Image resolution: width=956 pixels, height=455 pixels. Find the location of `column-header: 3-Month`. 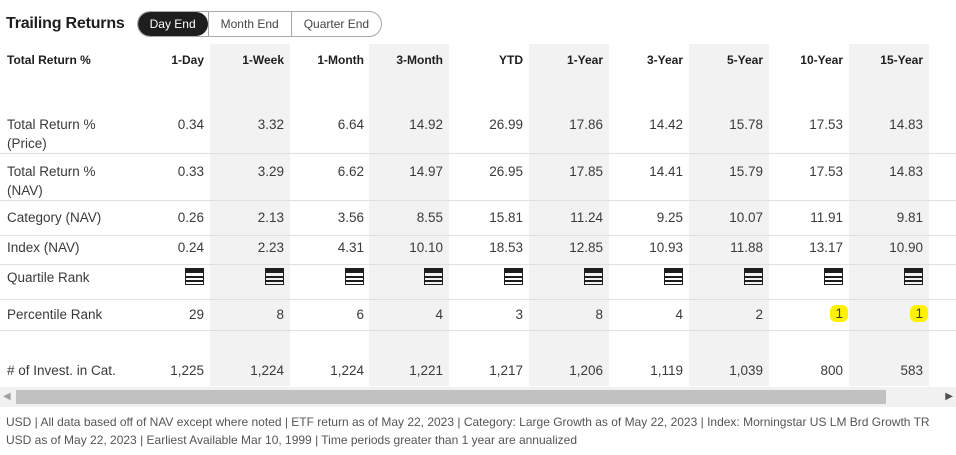

column-header: 3-Month is located at coordinates (419, 60).